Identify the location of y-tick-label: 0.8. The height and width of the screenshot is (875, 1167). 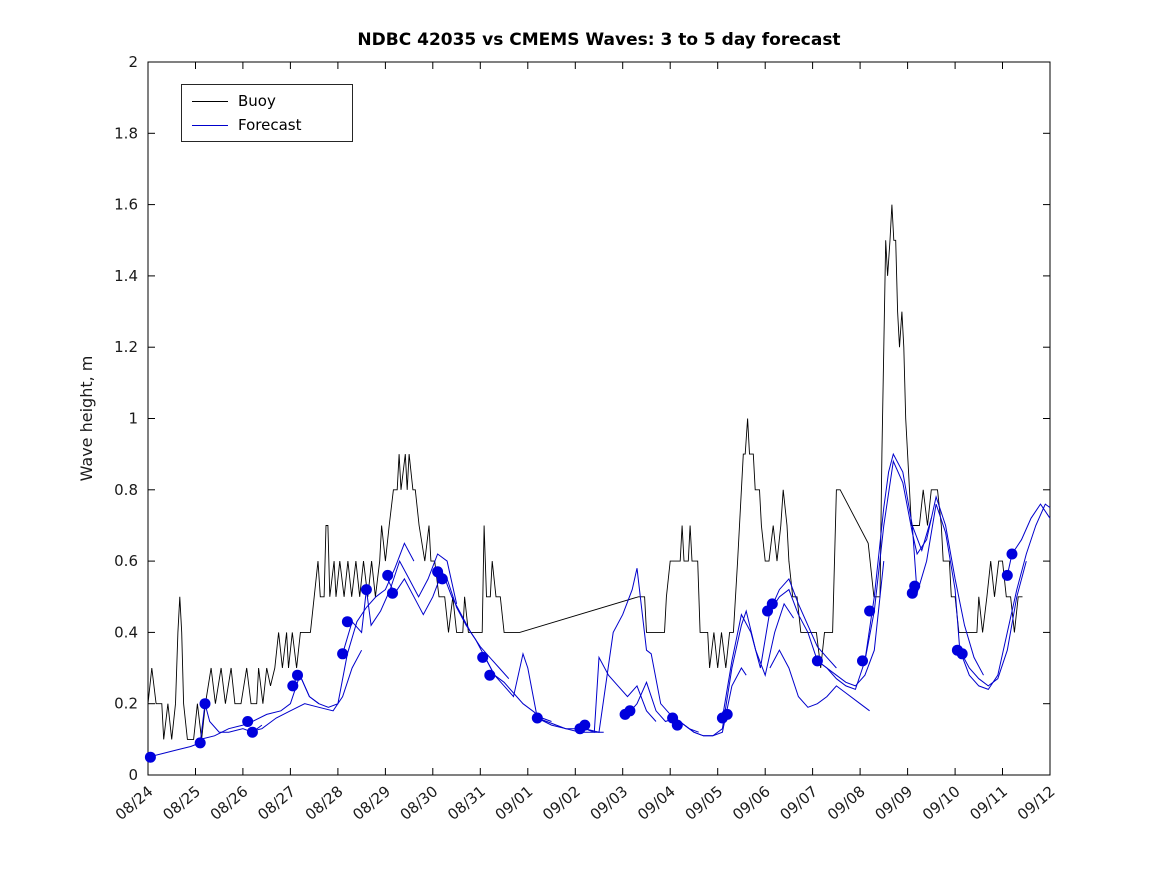
(126, 490).